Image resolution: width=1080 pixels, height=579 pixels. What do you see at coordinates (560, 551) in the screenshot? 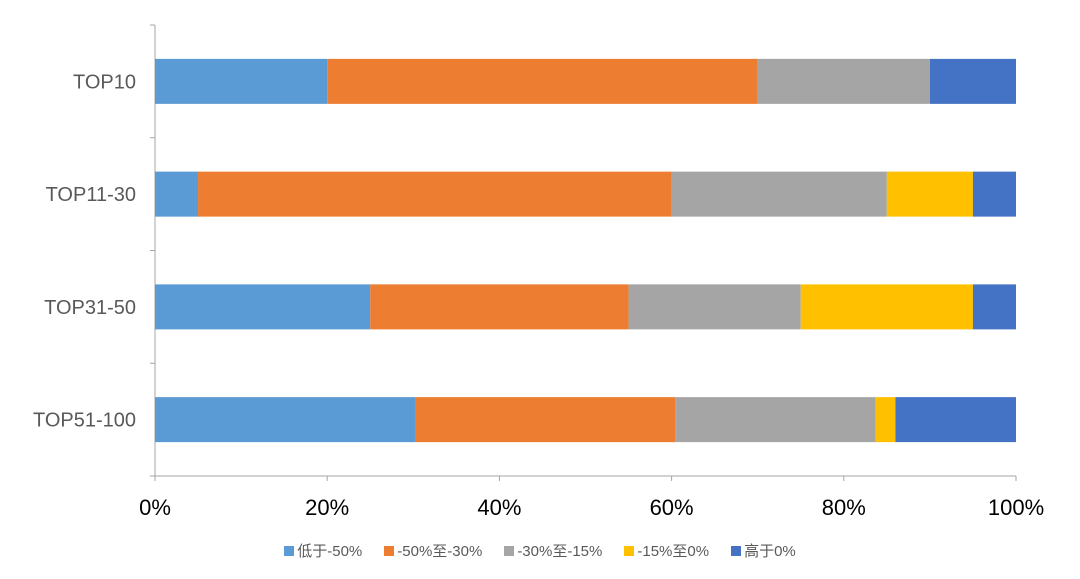
I see `legend-label: -30%至-15%` at bounding box center [560, 551].